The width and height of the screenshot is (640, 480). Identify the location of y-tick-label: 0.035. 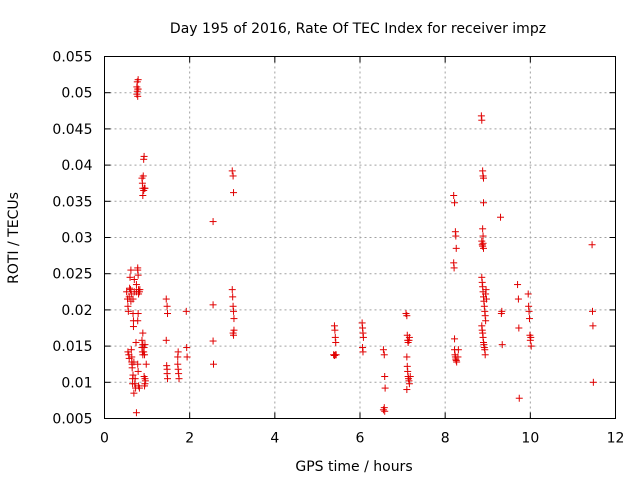
(72, 202).